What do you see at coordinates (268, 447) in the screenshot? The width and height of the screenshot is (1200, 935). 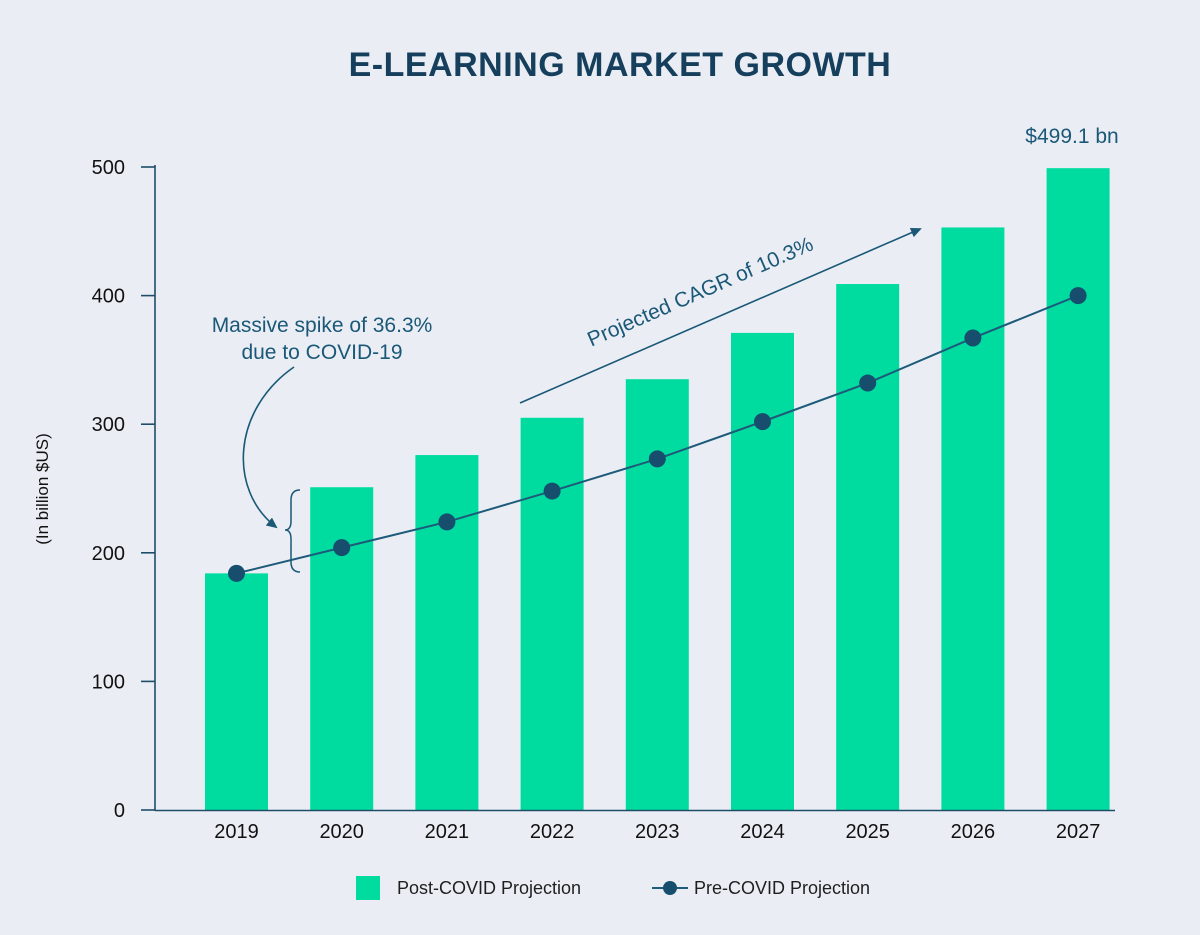 I see `spike-arrow` at bounding box center [268, 447].